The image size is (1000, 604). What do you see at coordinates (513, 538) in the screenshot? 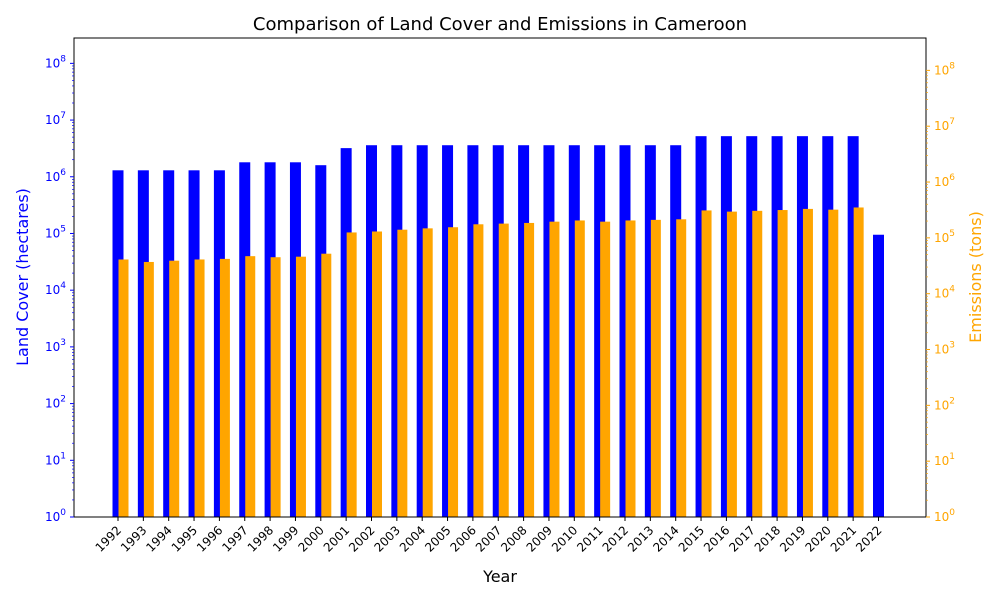
I see `x-tick-label: 2008` at bounding box center [513, 538].